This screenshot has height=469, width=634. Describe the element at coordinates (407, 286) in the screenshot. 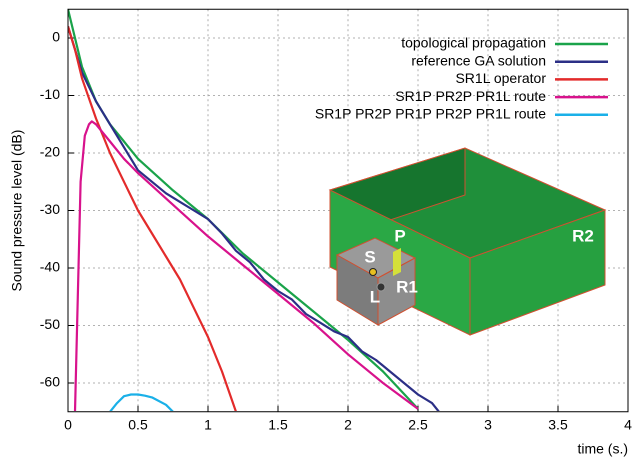

I see `inset-label: R1` at that location.